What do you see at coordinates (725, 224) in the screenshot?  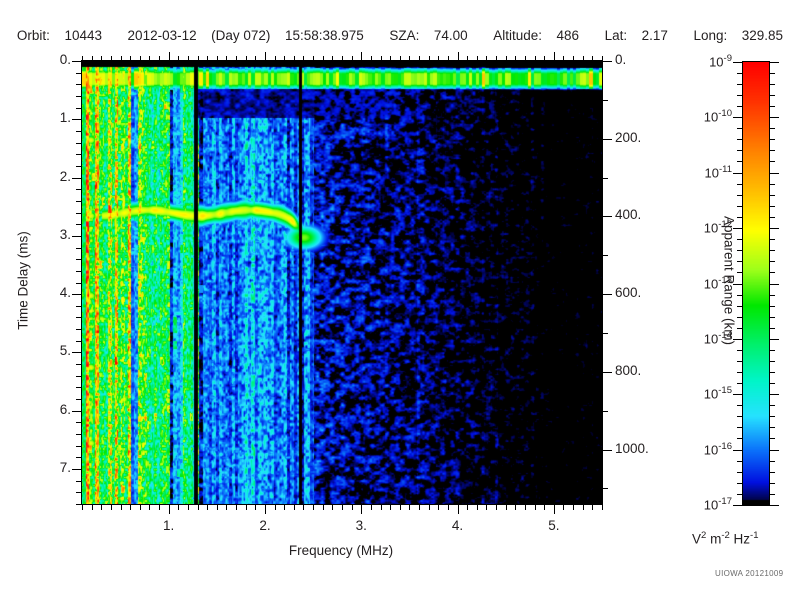 I see `colorbar-tick-exponent: -12` at bounding box center [725, 224].